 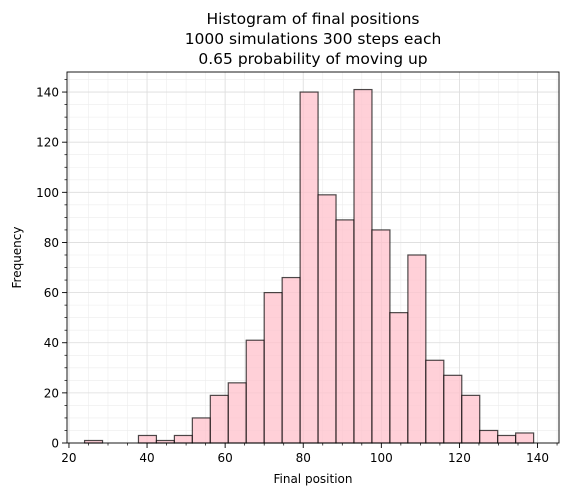 What do you see at coordinates (47, 143) in the screenshot?
I see `y-tick-label: 120` at bounding box center [47, 143].